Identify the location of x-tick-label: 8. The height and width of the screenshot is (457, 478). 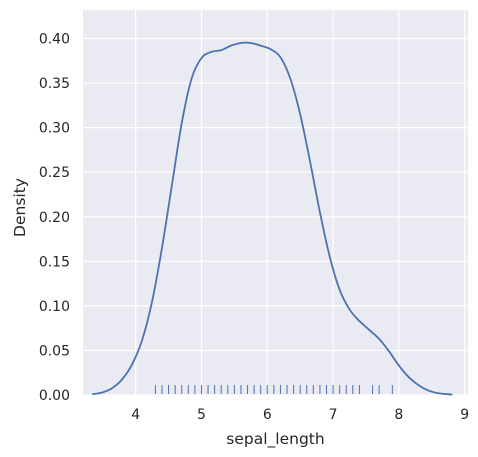
(398, 415).